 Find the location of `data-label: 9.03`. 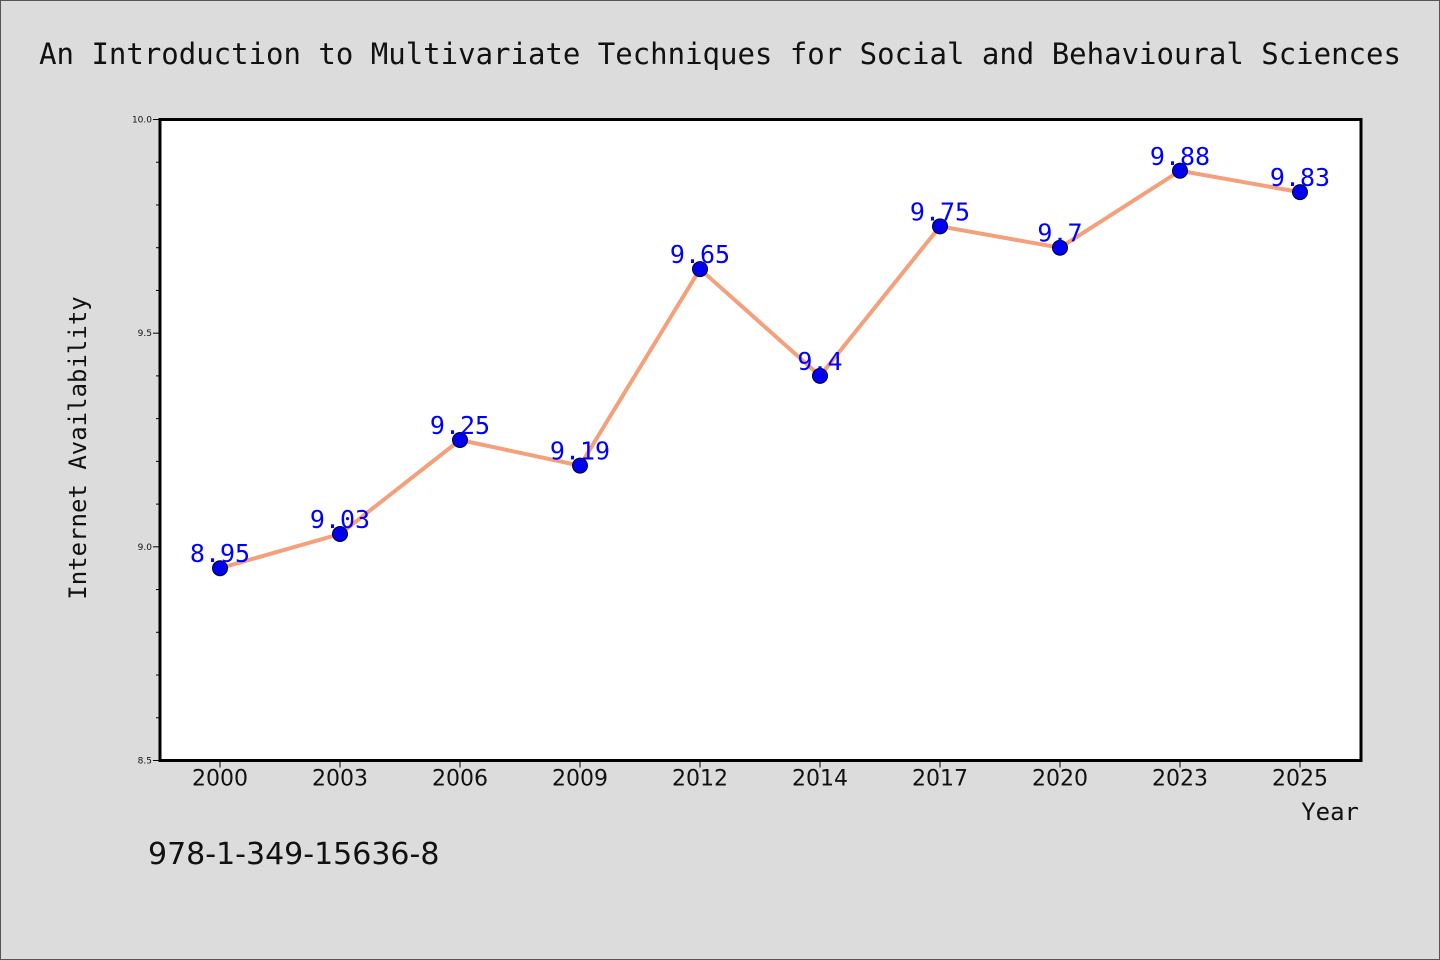

data-label: 9.03 is located at coordinates (340, 519).